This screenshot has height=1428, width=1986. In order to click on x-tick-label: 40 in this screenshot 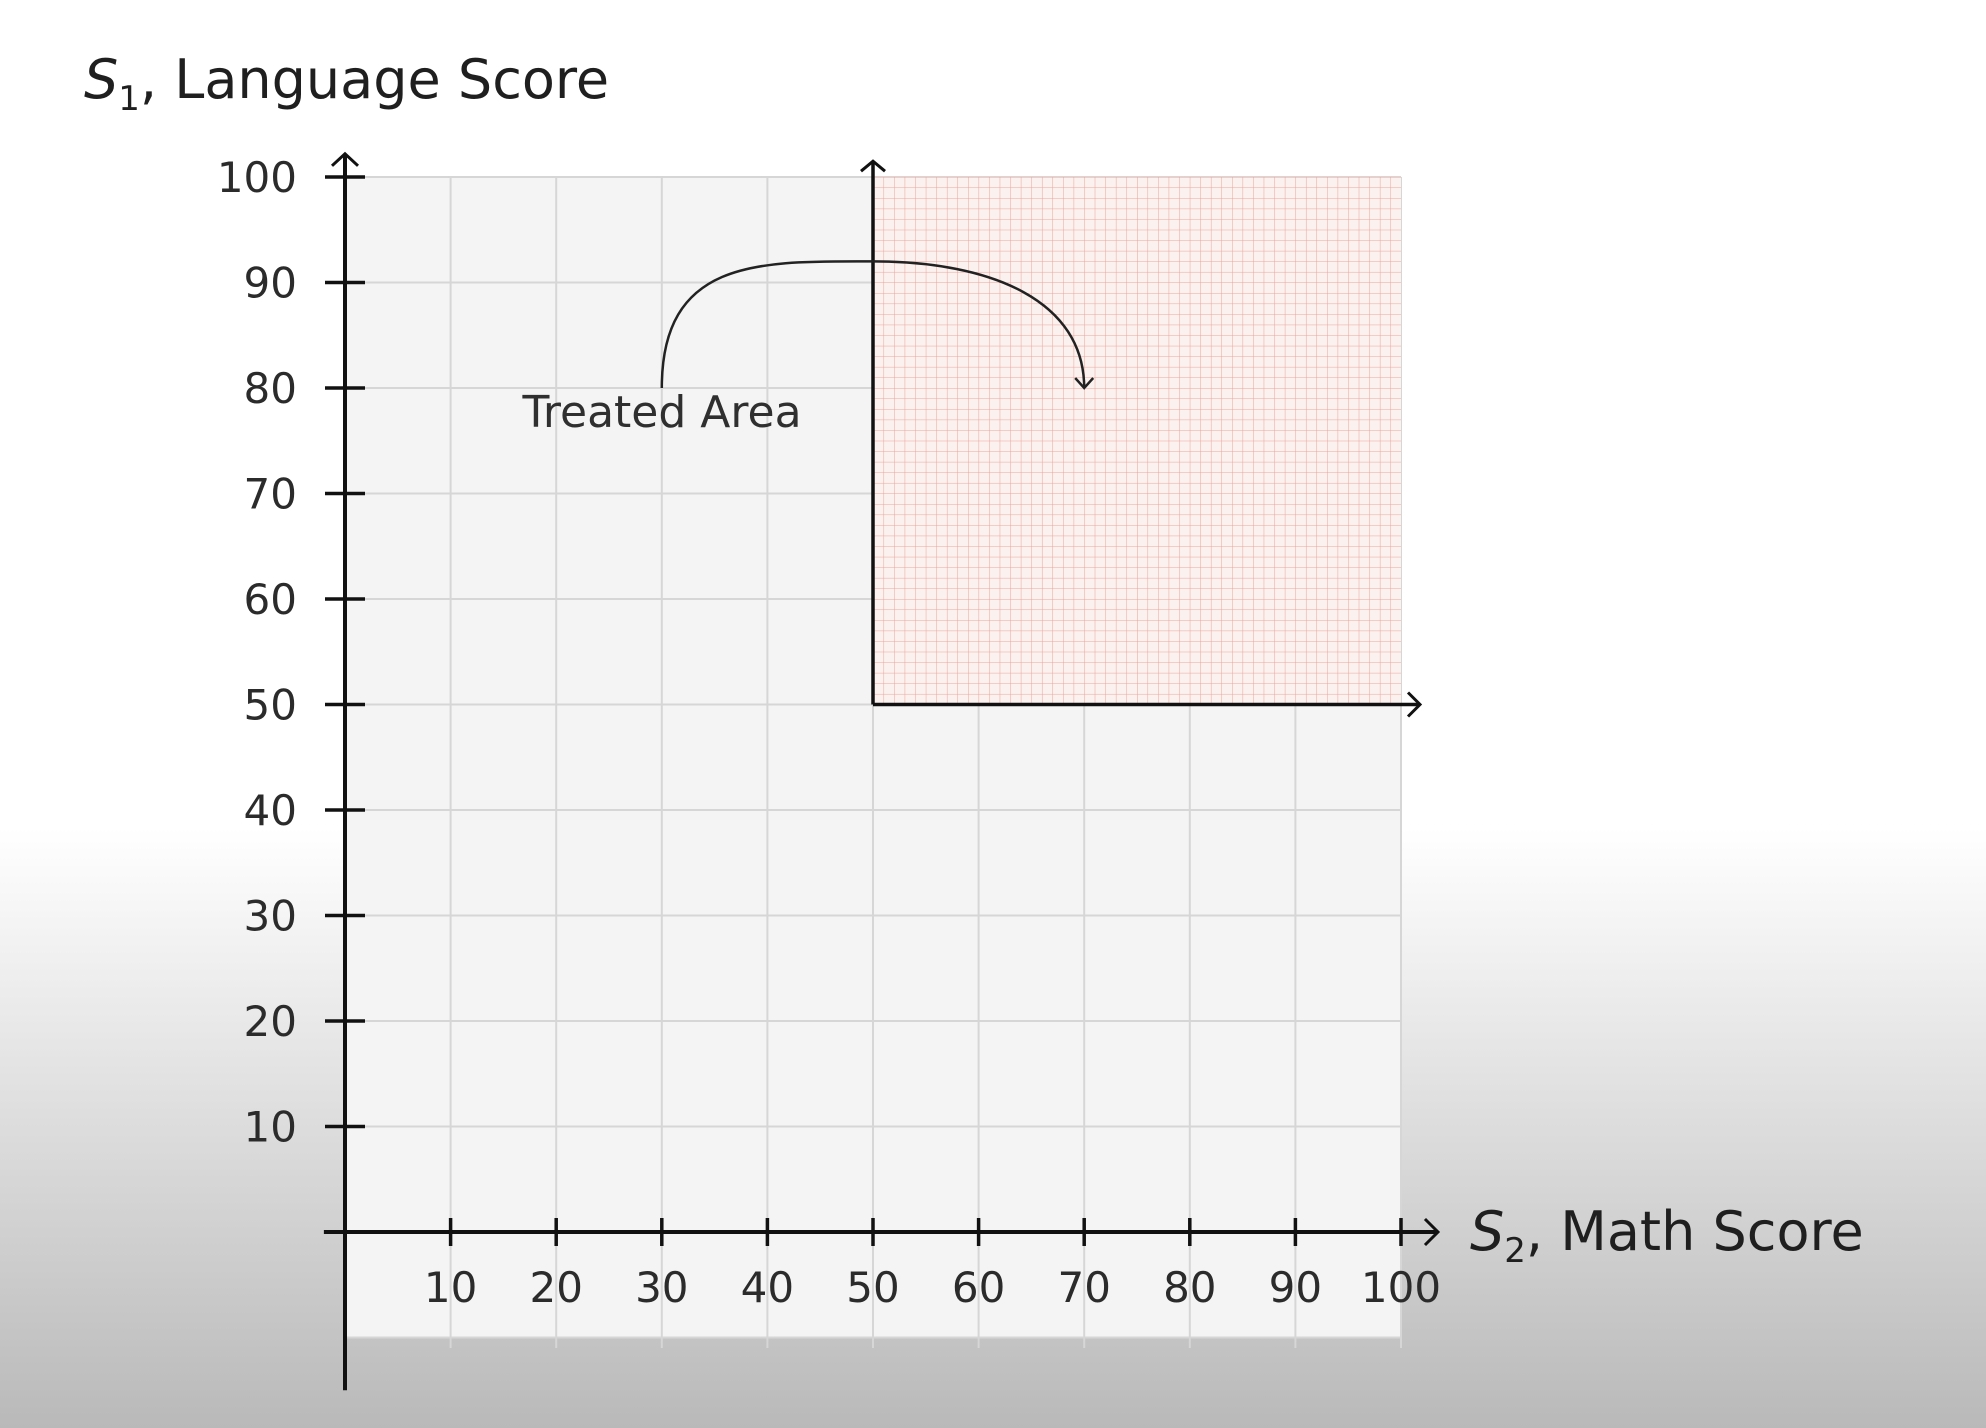, I will do `click(767, 1287)`.